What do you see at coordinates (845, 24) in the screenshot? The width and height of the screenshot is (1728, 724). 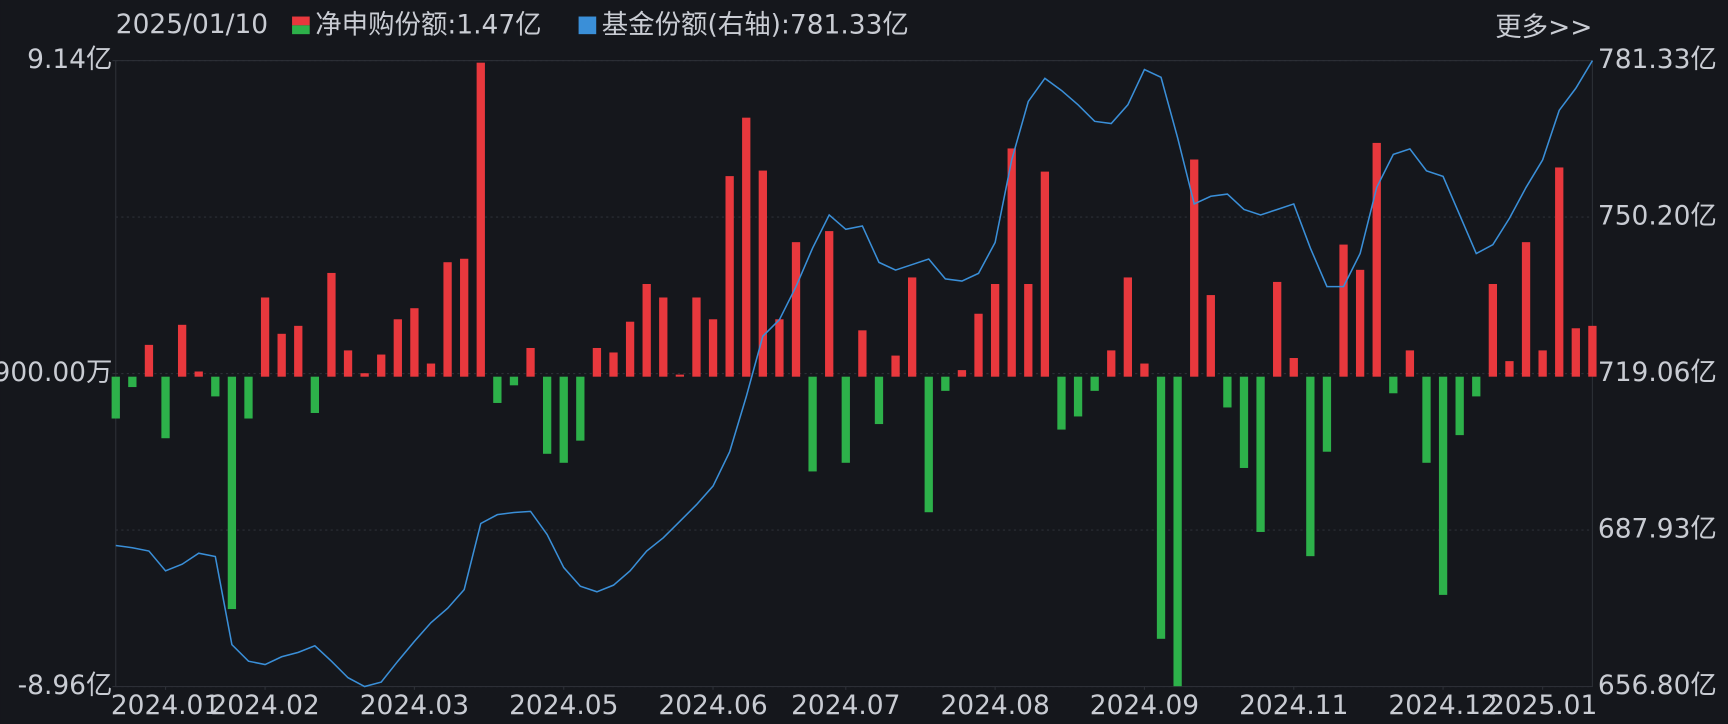 I see `legend-value: :781.33亿` at bounding box center [845, 24].